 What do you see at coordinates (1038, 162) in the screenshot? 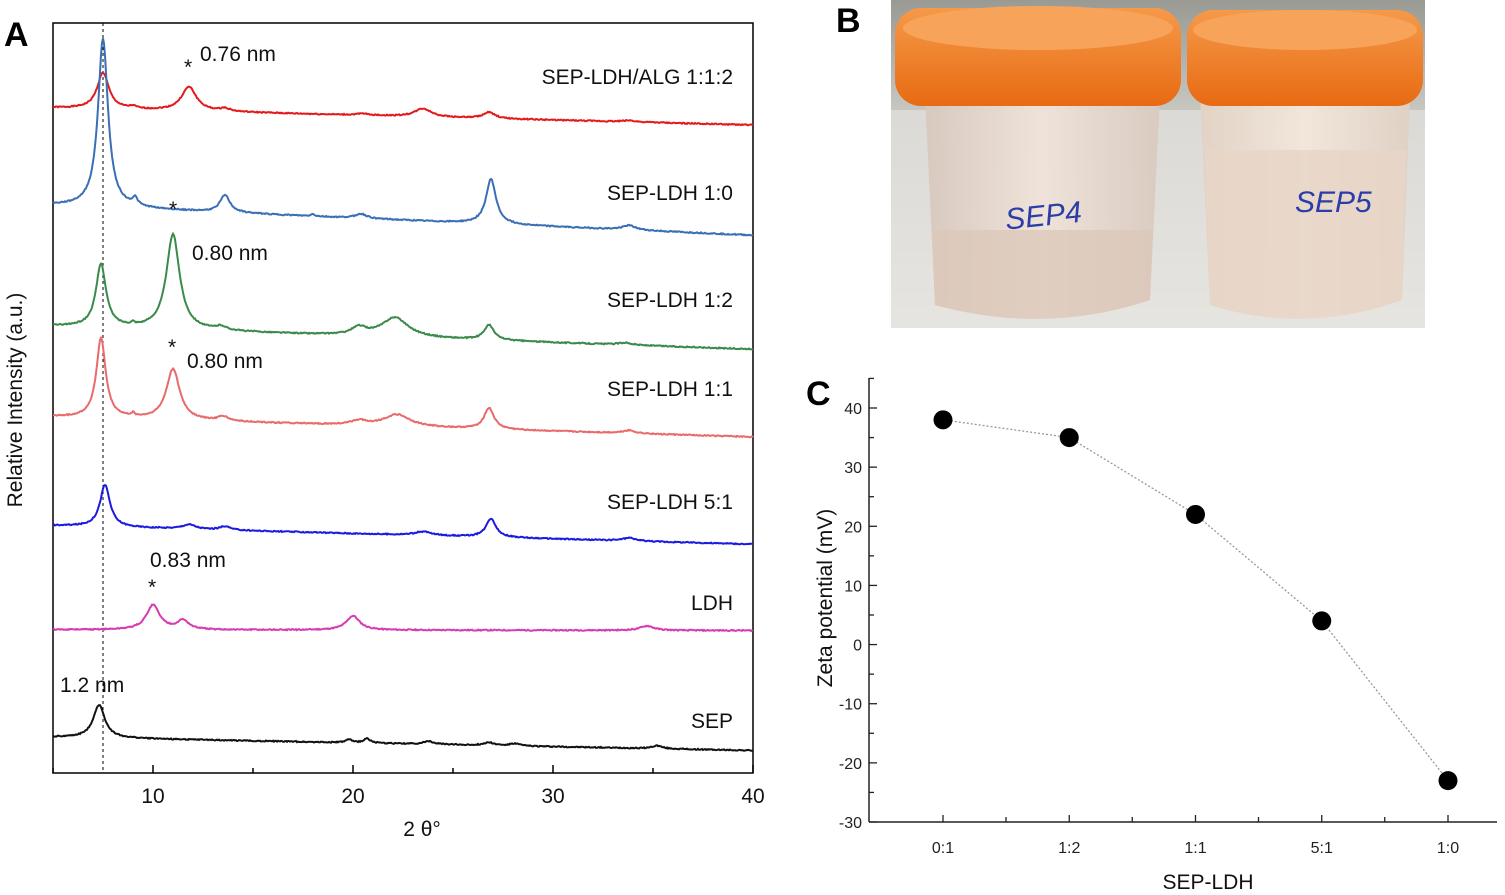
I see `jar-sep4: SEP4` at bounding box center [1038, 162].